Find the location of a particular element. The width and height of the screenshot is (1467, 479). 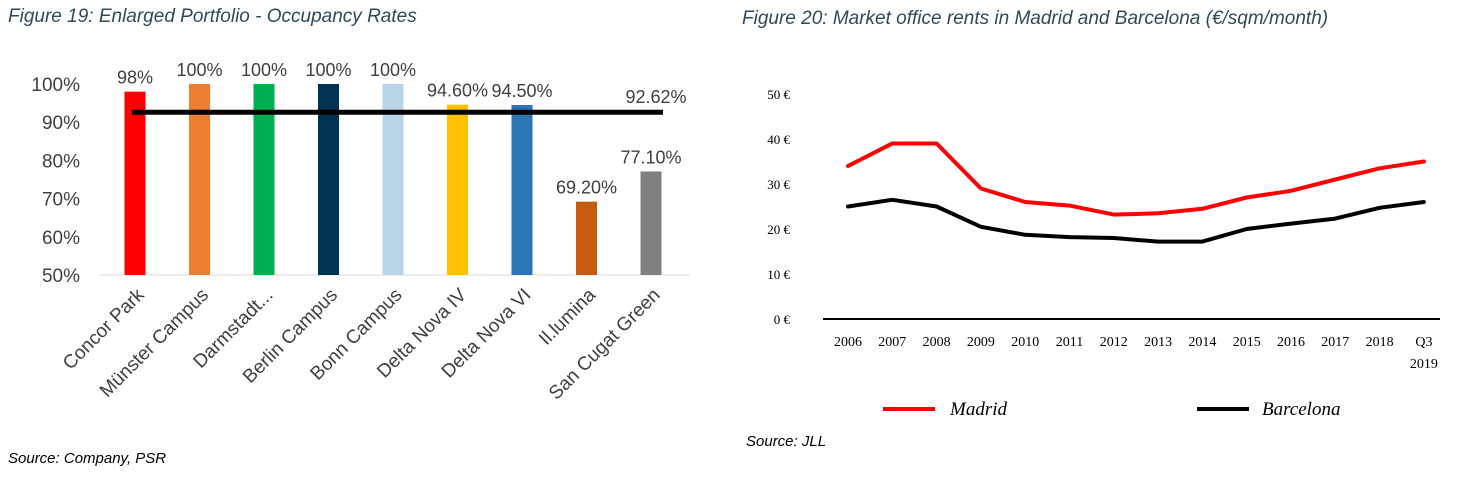

y-tick-label: 50% is located at coordinates (61, 276).